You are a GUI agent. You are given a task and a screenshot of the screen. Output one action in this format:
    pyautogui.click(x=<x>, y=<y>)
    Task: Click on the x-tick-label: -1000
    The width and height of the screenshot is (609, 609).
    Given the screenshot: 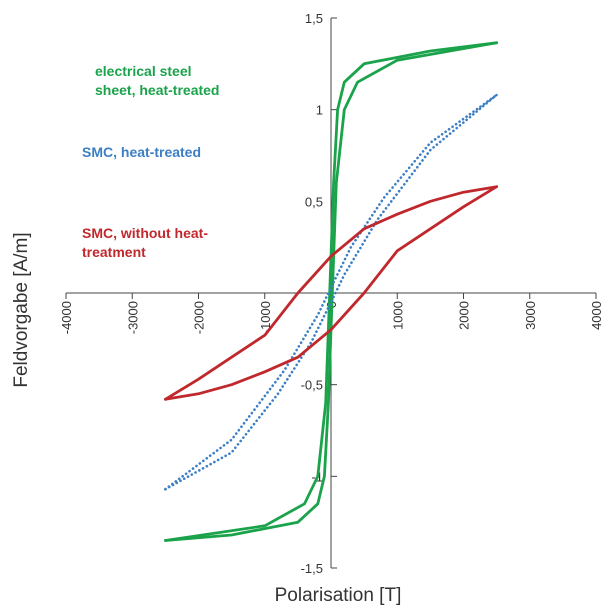 What is the action you would take?
    pyautogui.click(x=265, y=317)
    